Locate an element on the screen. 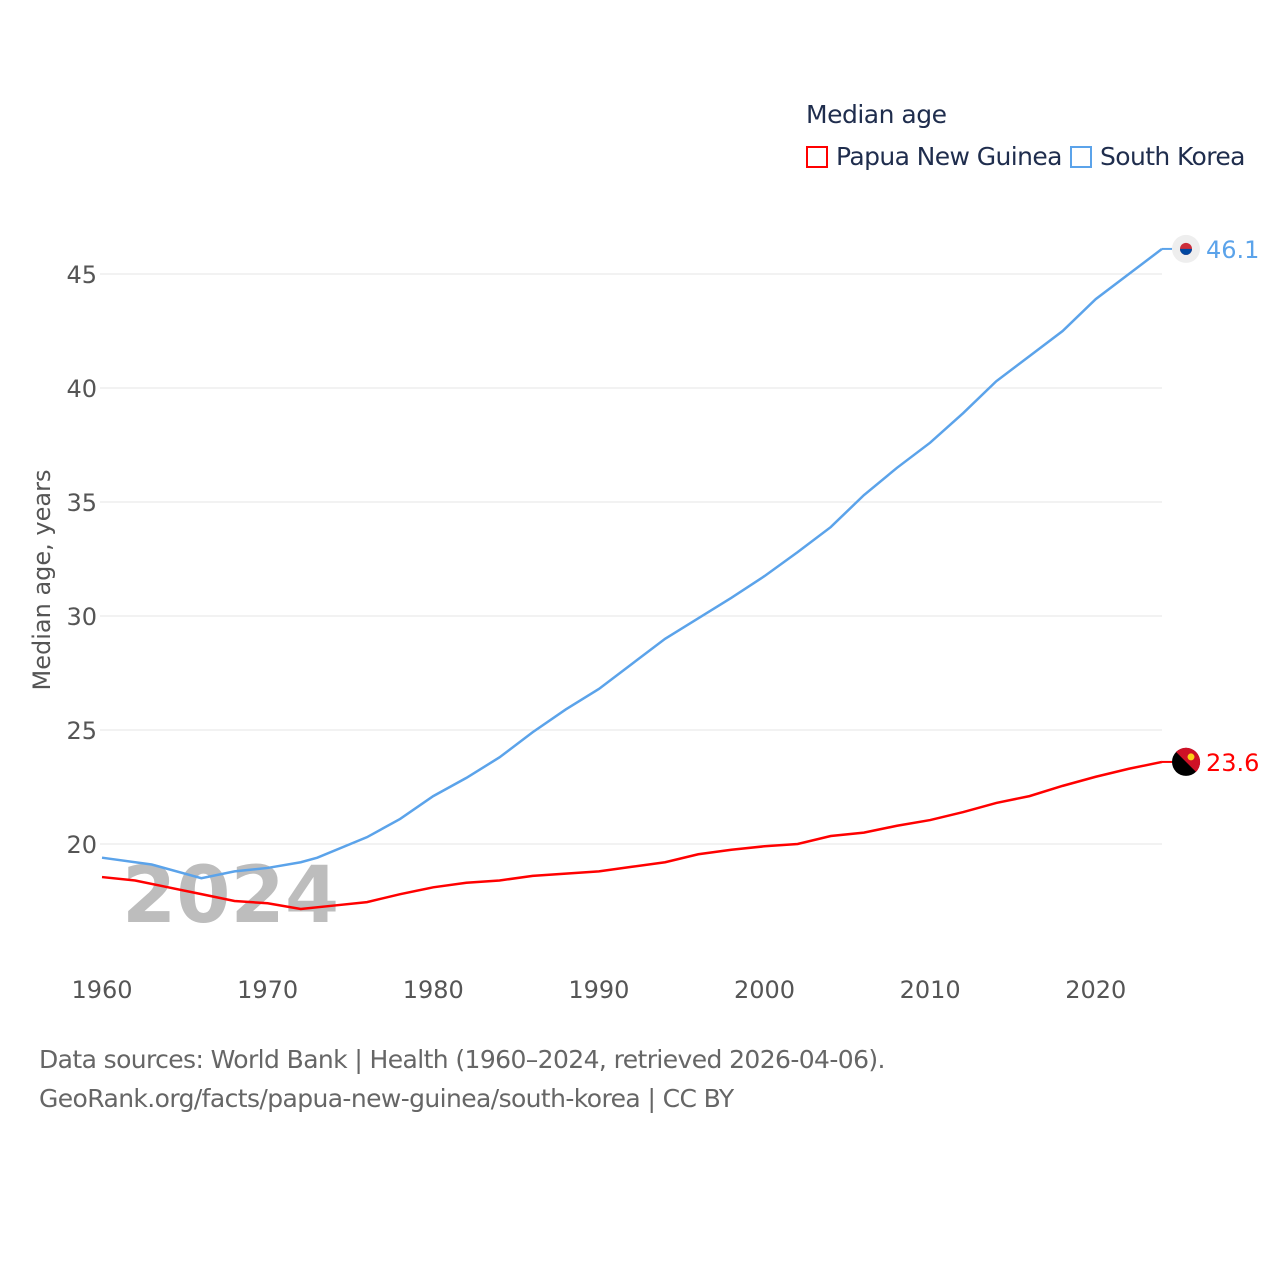 The height and width of the screenshot is (1280, 1280). y-tick-label: 20 is located at coordinates (81, 845).